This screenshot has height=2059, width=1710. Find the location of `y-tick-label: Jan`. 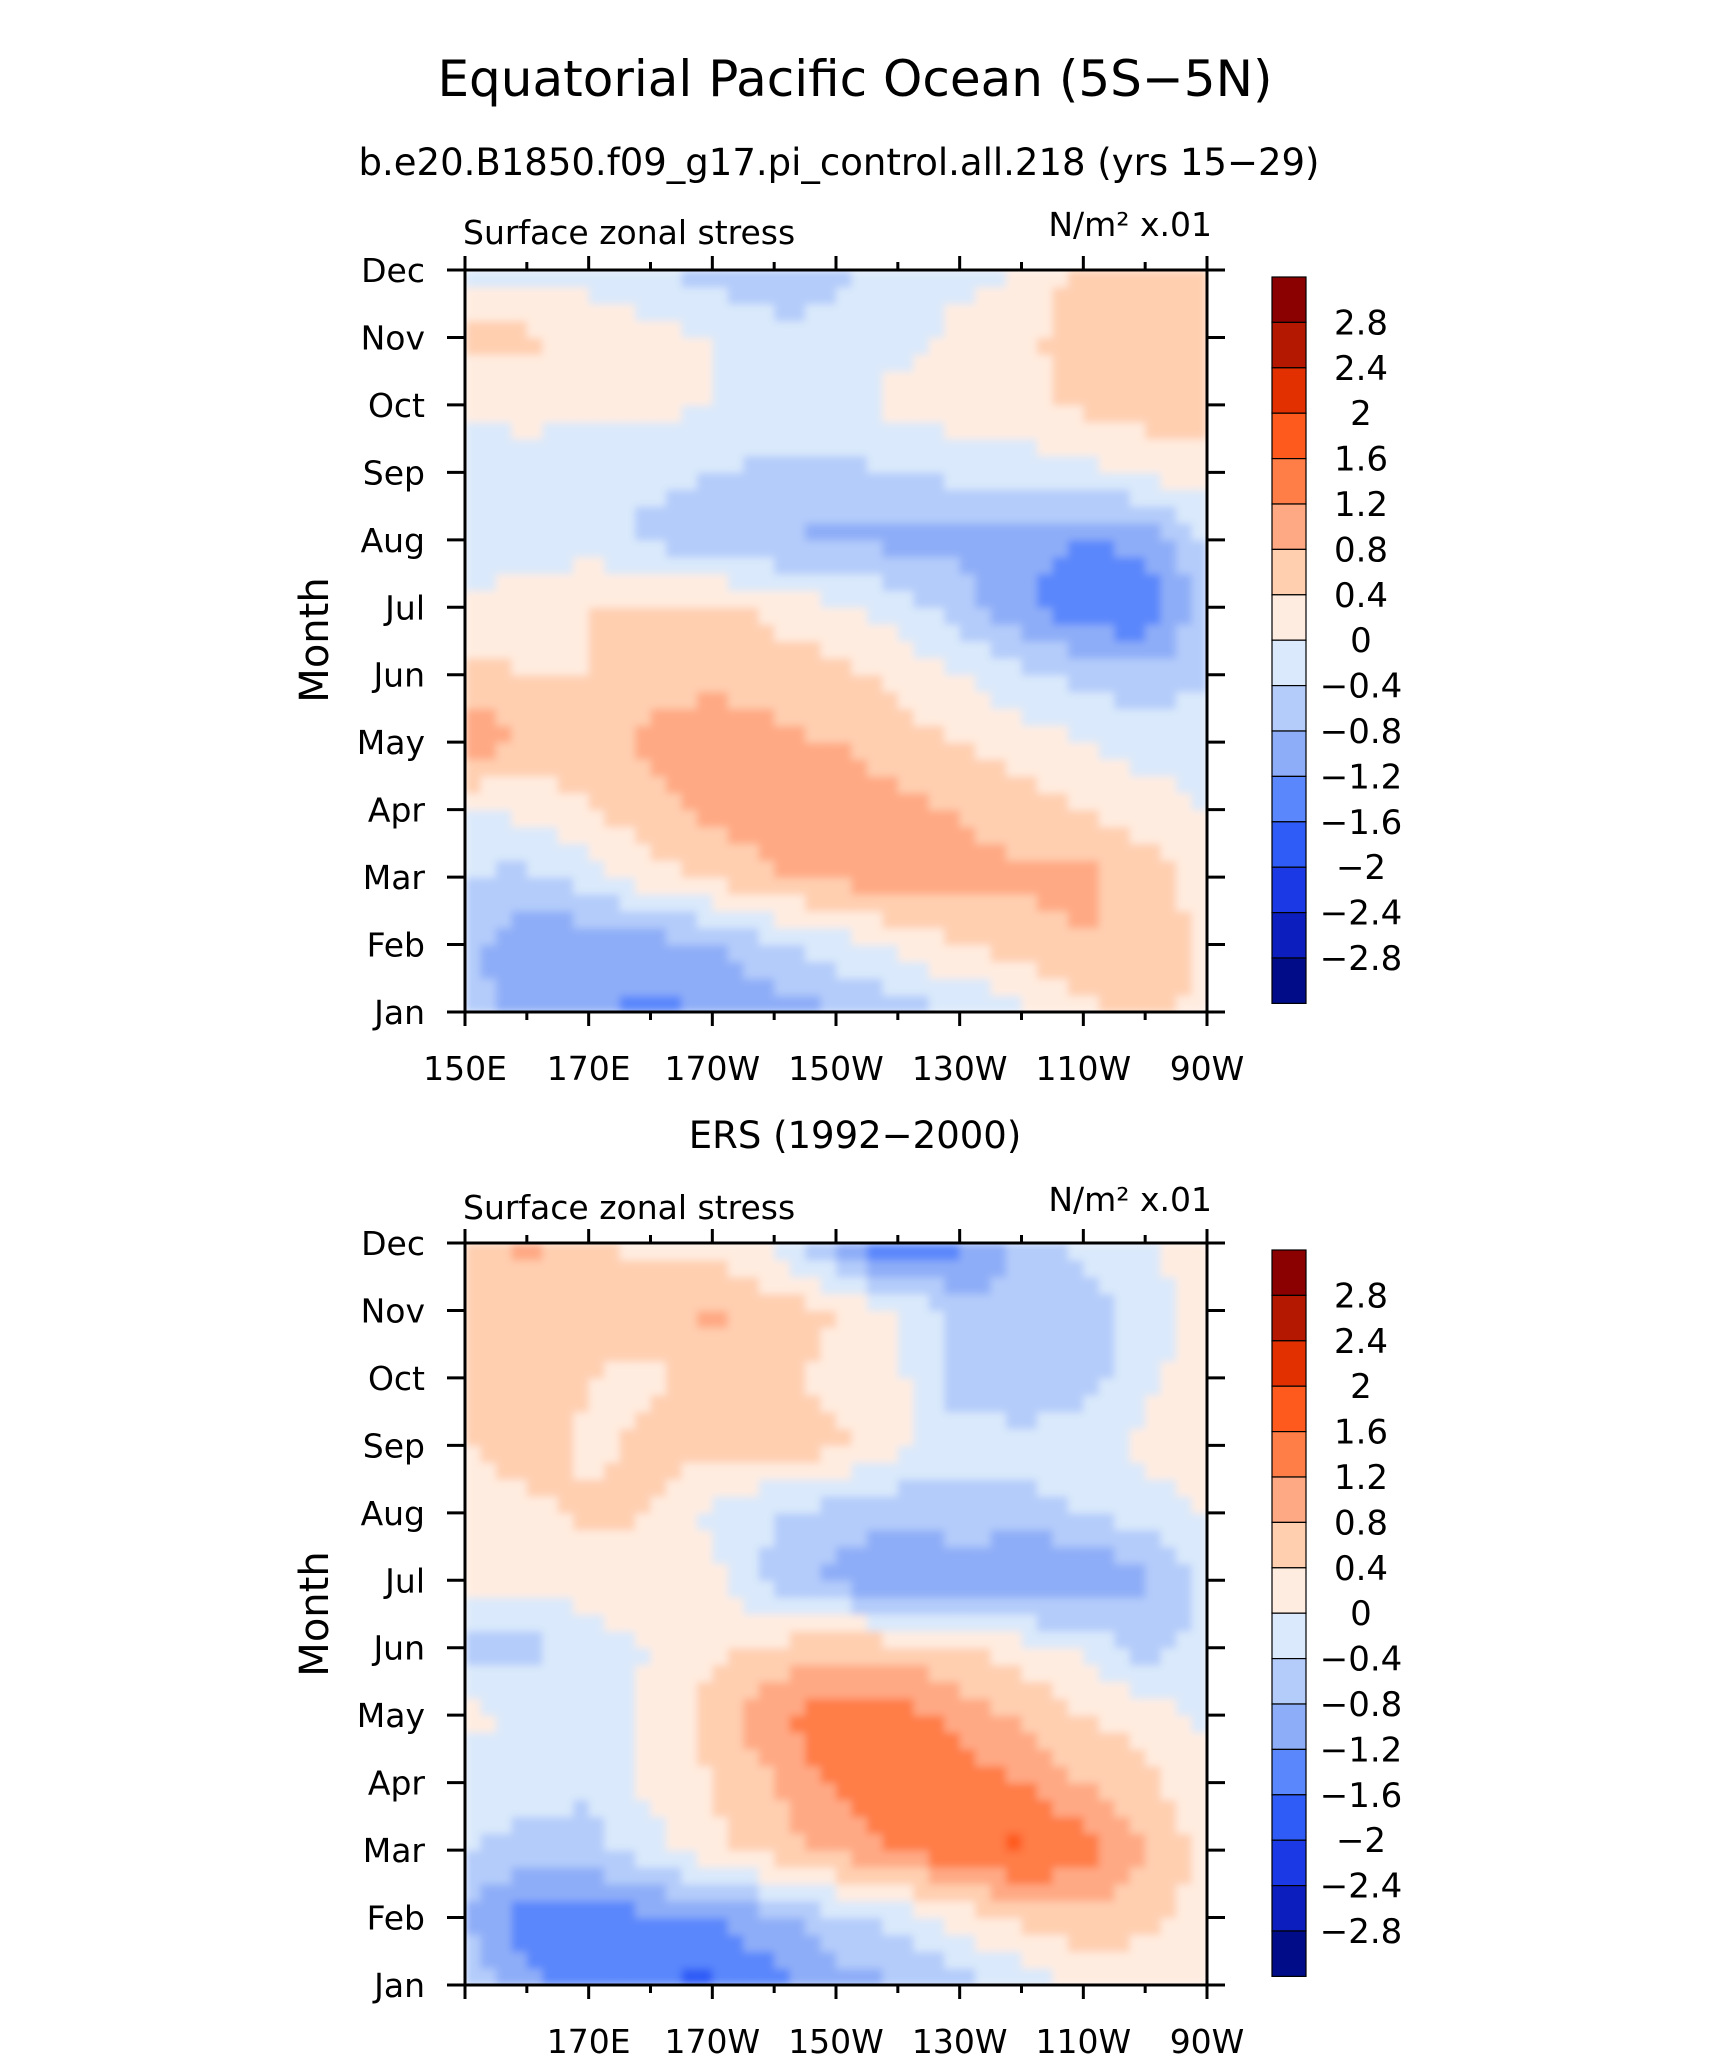

y-tick-label: Jan is located at coordinates (398, 1012).